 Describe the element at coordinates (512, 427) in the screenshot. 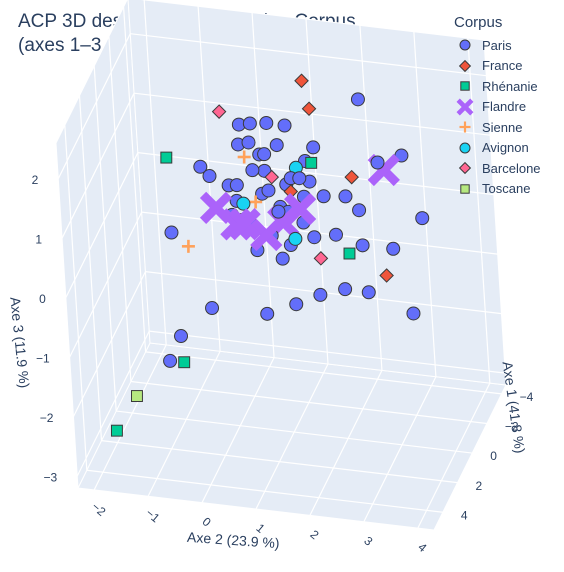

I see `y-tick-label: −2` at that location.